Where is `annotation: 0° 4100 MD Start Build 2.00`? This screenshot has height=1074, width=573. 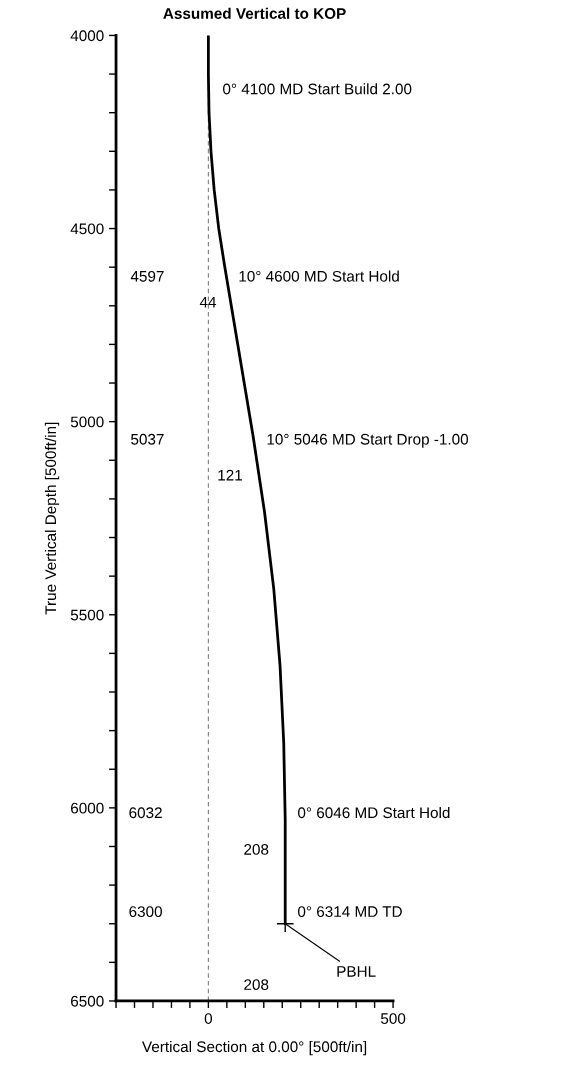 annotation: 0° 4100 MD Start Build 2.00 is located at coordinates (317, 89).